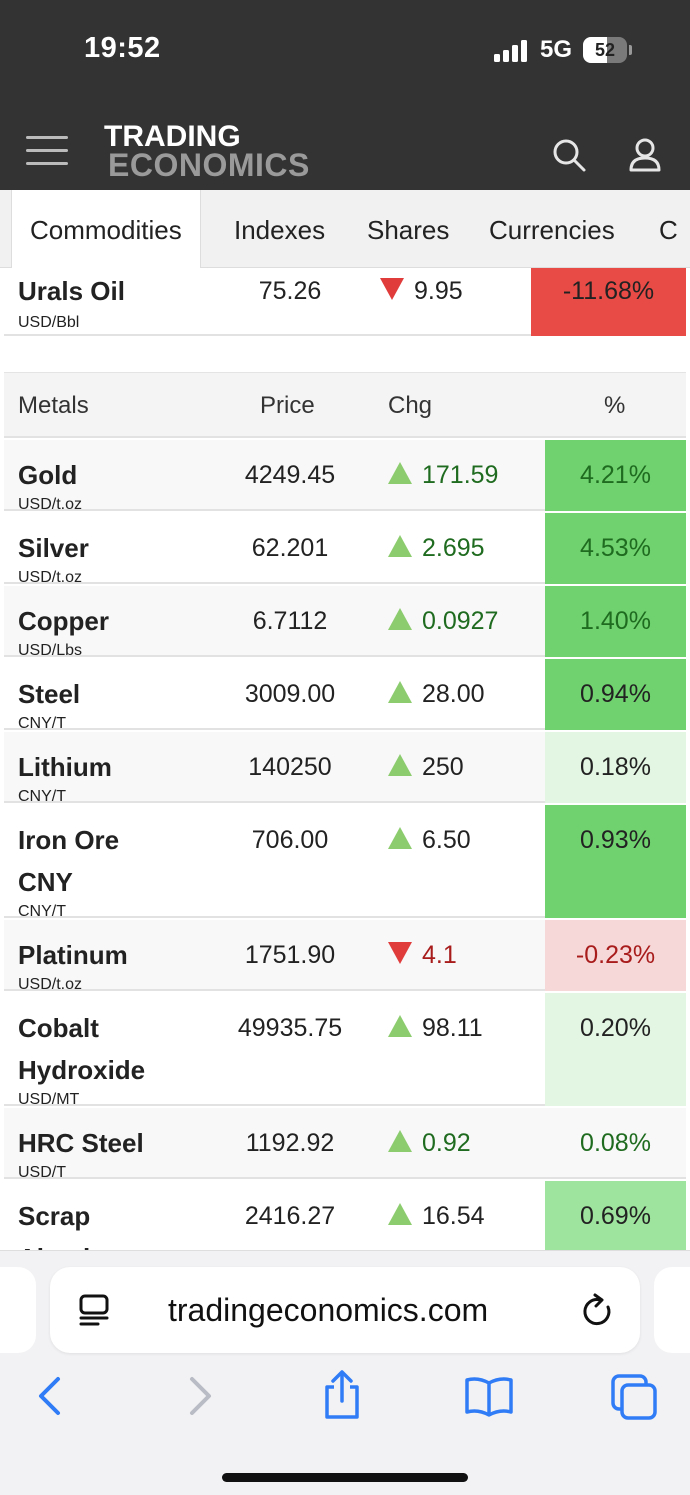  I want to click on commodity-change: 0.92, so click(429, 1143).